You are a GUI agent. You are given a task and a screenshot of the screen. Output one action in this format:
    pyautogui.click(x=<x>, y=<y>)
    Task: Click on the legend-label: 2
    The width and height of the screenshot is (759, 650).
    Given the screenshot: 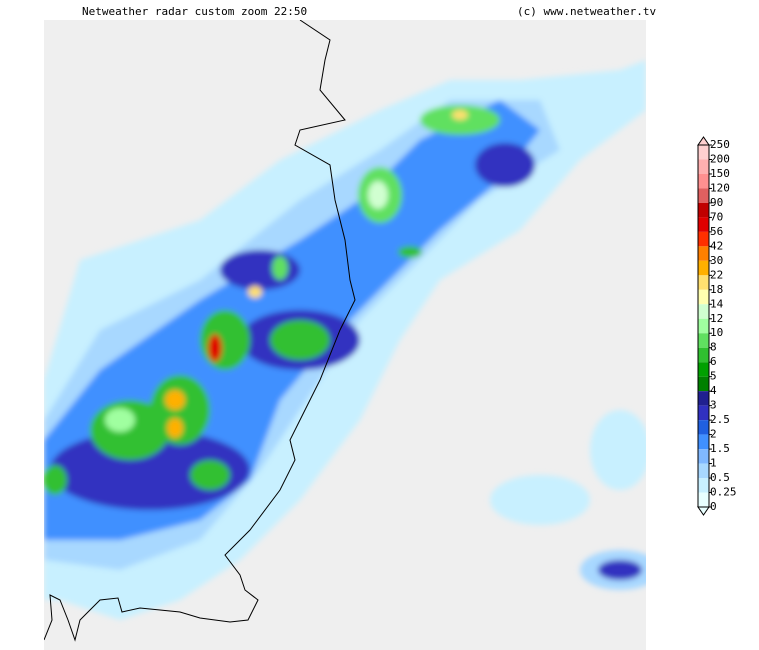 What is the action you would take?
    pyautogui.click(x=713, y=434)
    